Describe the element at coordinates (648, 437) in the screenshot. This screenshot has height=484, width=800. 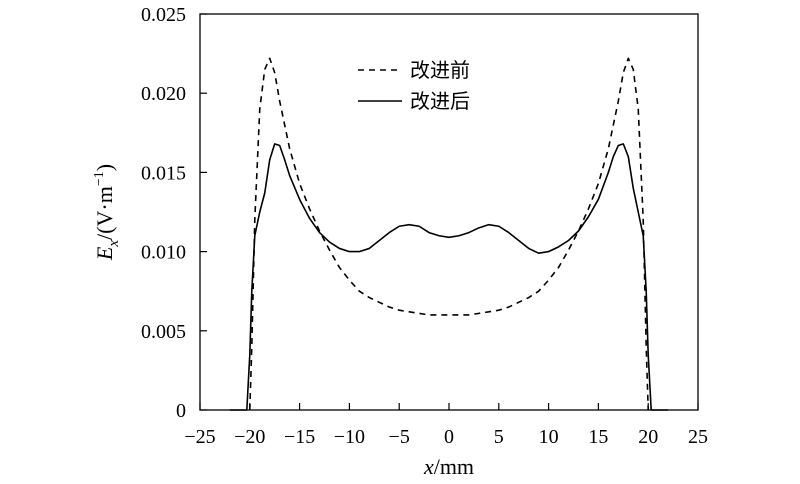
I see `x-tick-label: 20` at that location.